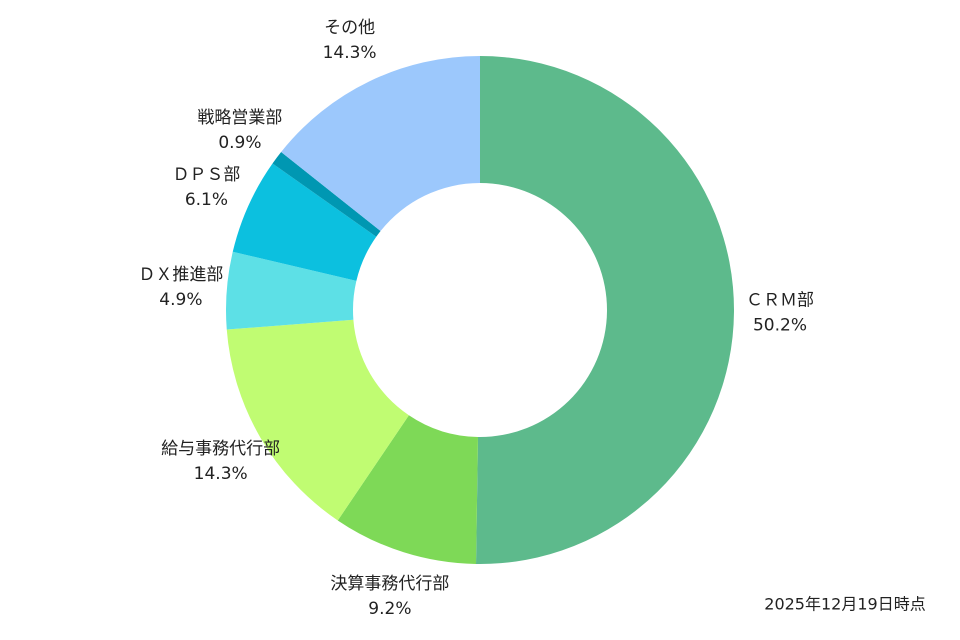  What do you see at coordinates (239, 118) in the screenshot?
I see `slice-label: 戦略営業部` at bounding box center [239, 118].